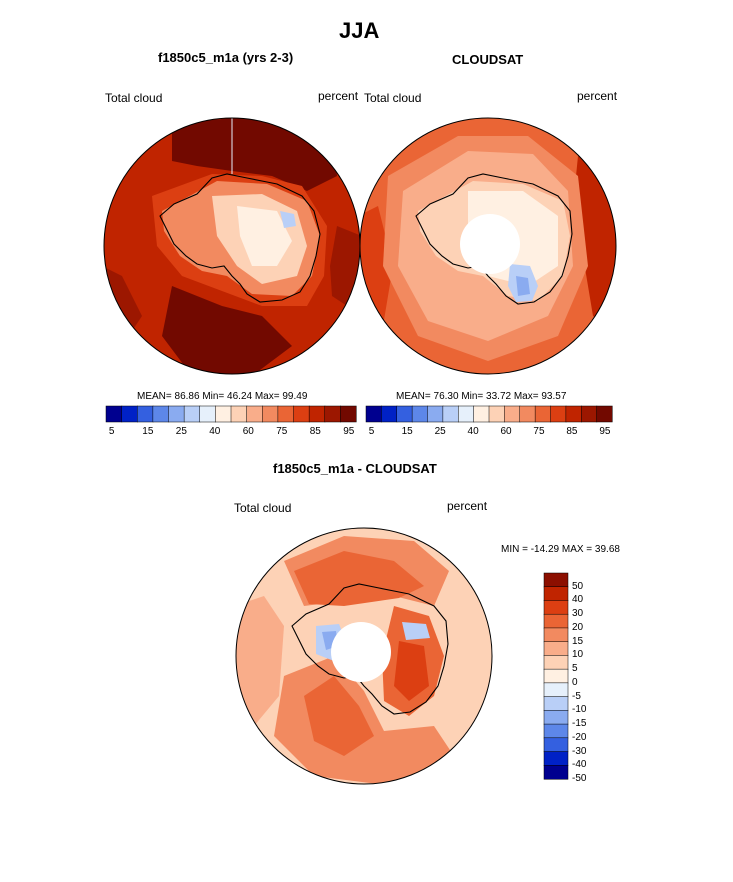 This screenshot has height=882, width=733. What do you see at coordinates (393, 98) in the screenshot?
I see `panel2-left-label: Total cloud` at bounding box center [393, 98].